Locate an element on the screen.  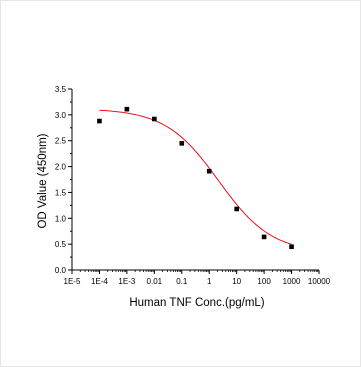
y-tick-label: 0.5 is located at coordinates (61, 244).